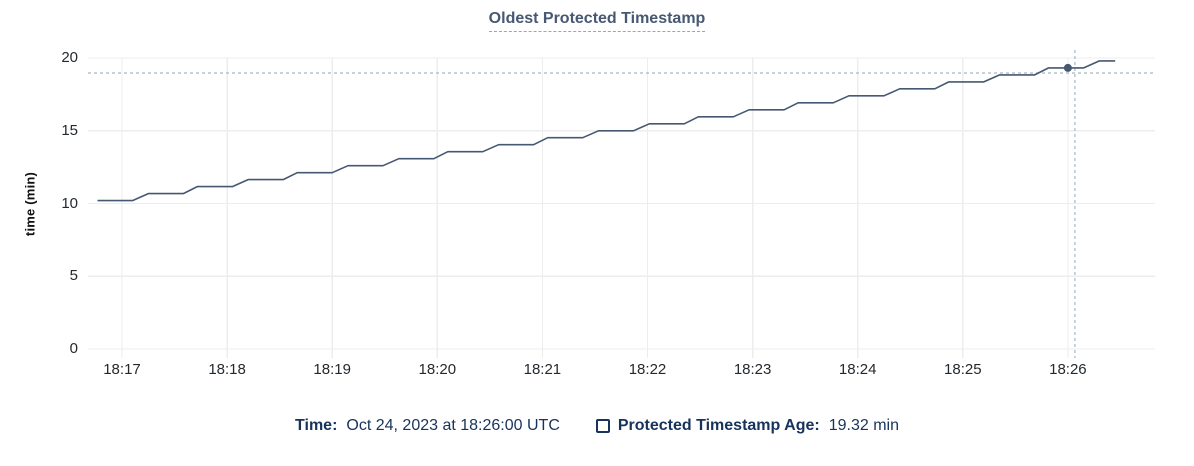  What do you see at coordinates (227, 369) in the screenshot?
I see `x-tick-label: 18:18` at bounding box center [227, 369].